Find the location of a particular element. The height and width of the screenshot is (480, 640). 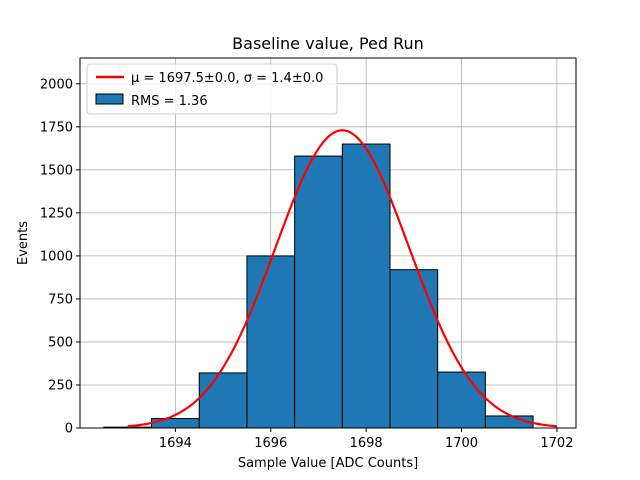

x-tick-label: 1696 is located at coordinates (270, 443).